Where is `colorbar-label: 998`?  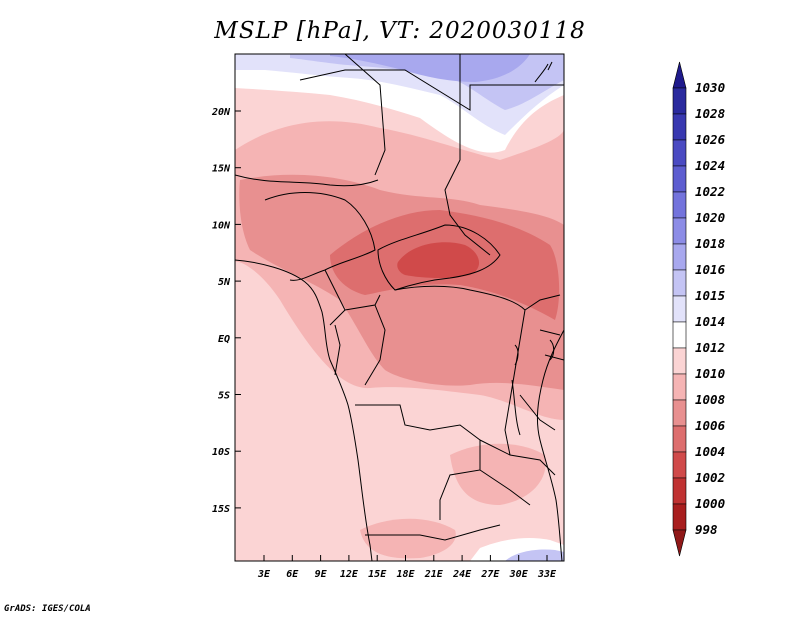
colorbar-label: 998 is located at coordinates (706, 529).